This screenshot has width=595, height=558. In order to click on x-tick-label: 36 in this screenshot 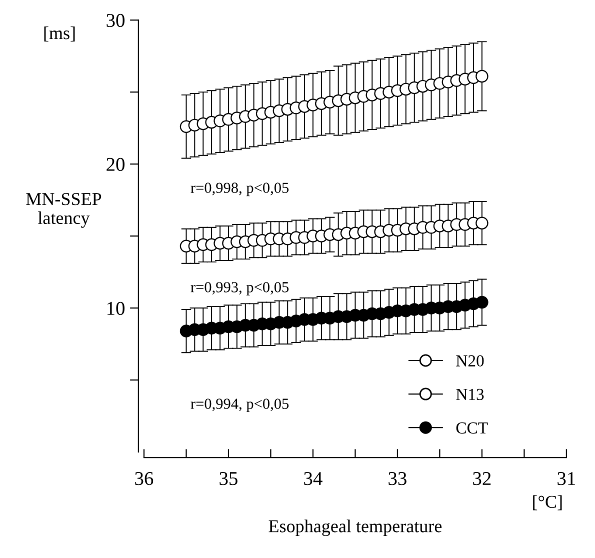, I will do `click(144, 479)`.